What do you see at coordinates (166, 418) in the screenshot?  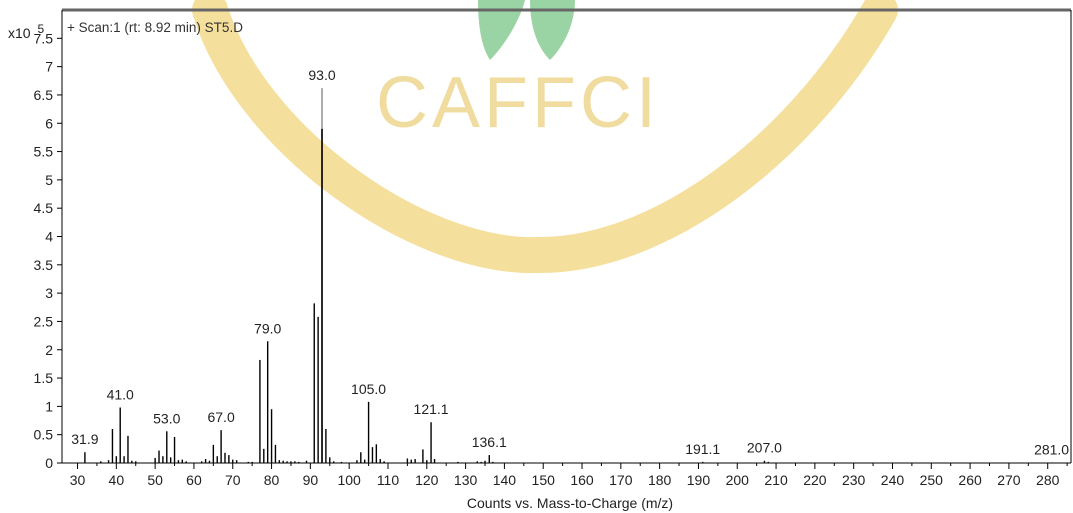 I see `peak-label: 53.0` at bounding box center [166, 418].